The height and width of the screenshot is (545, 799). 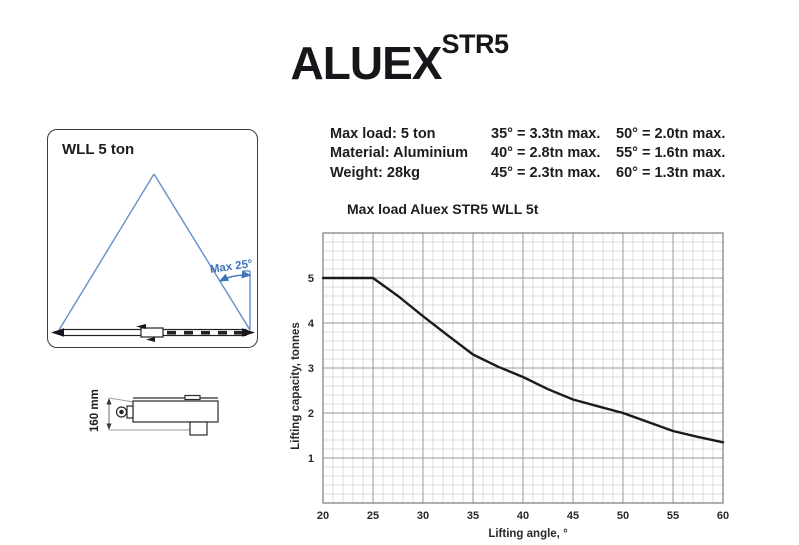 What do you see at coordinates (443, 209) in the screenshot?
I see `chart-title: Max load Aluex STR5 WLL 5t` at bounding box center [443, 209].